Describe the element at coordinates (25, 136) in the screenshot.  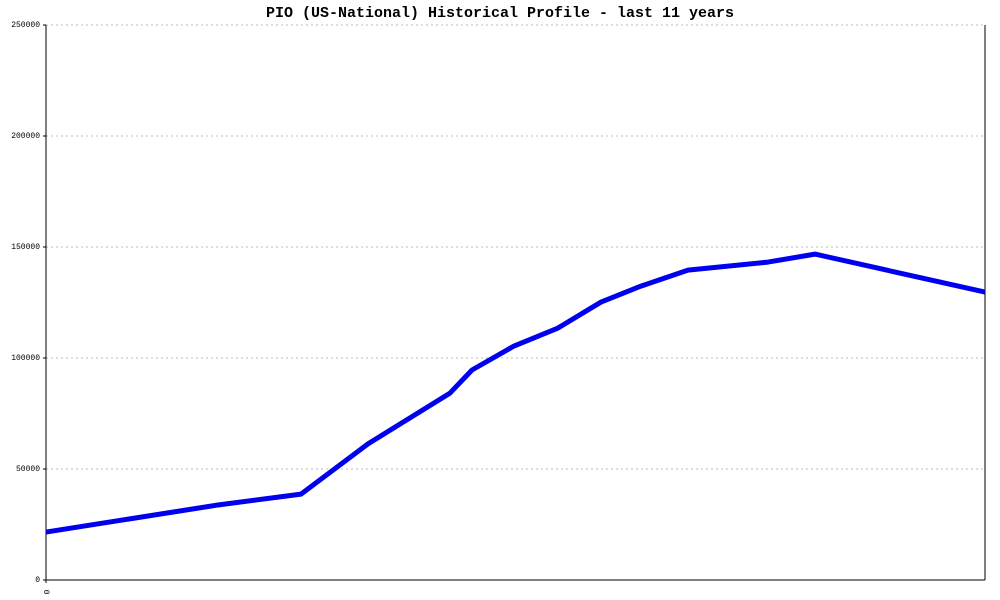
I see `y-tick-label: 200000` at that location.